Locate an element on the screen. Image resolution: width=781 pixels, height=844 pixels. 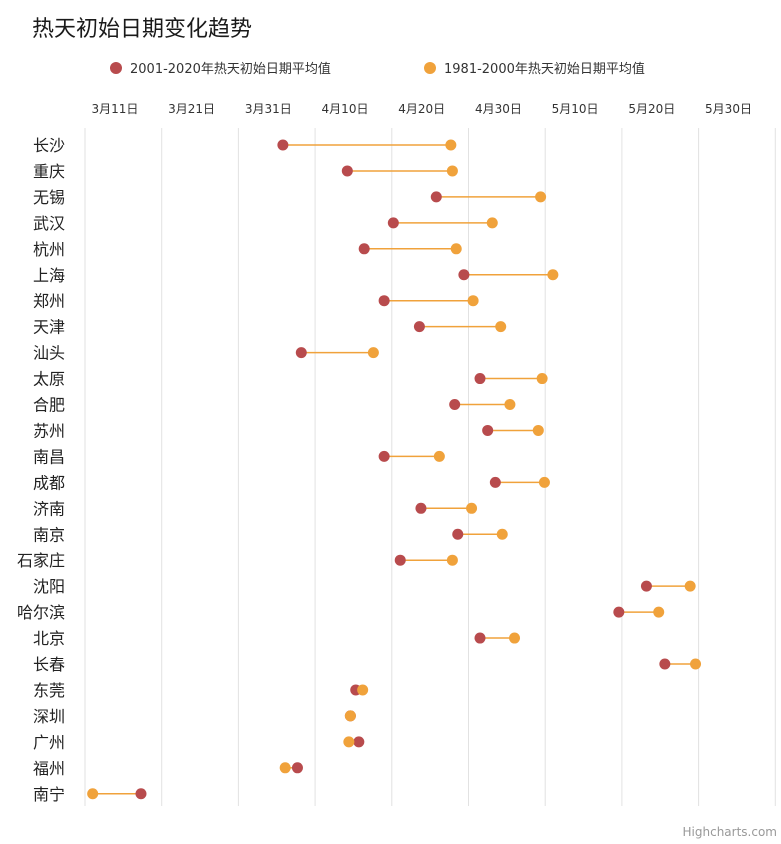
legend-item-recent: 2001-2020年热天初始日期平均值 is located at coordinates (220, 69).